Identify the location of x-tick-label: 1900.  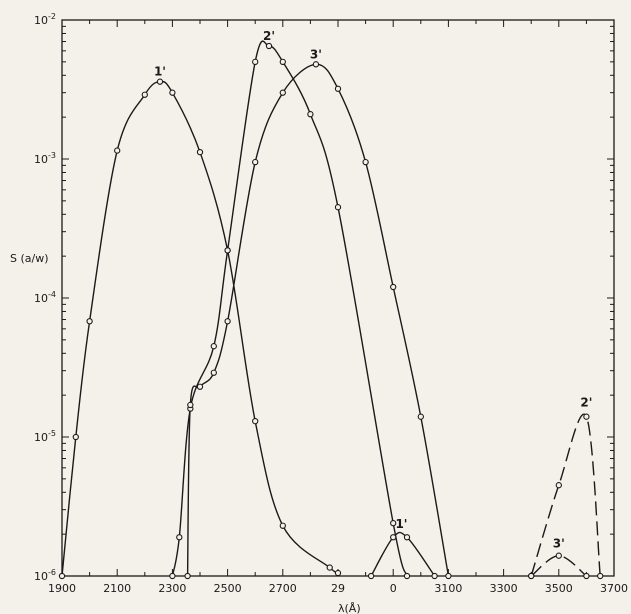
(62, 588).